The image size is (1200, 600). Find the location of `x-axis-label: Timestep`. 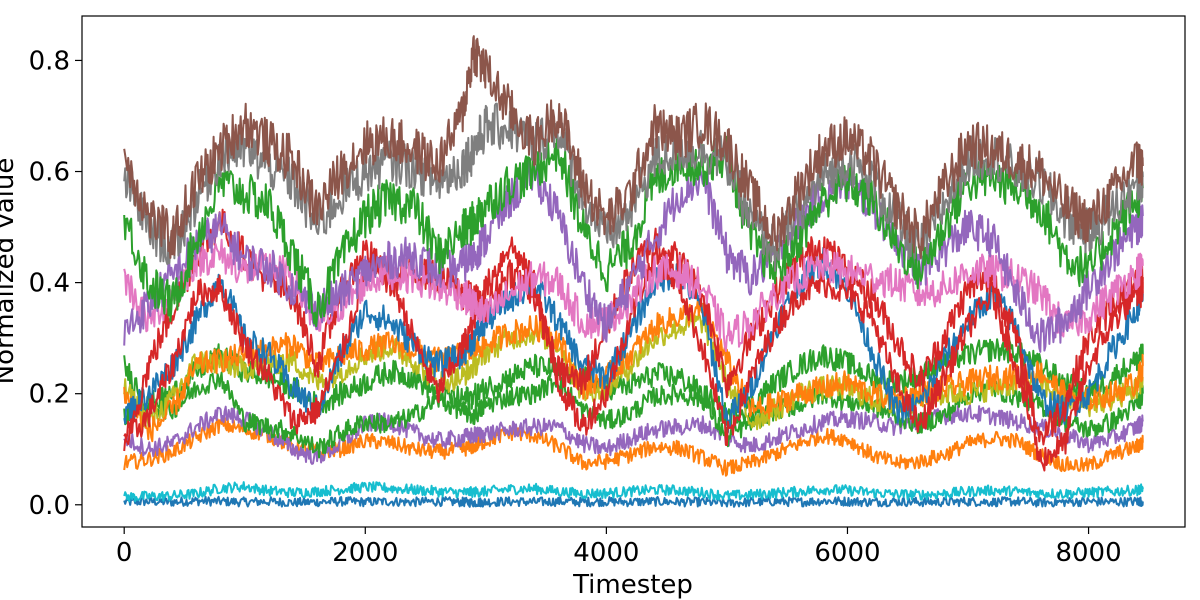

x-axis-label: Timestep is located at coordinates (632, 585).